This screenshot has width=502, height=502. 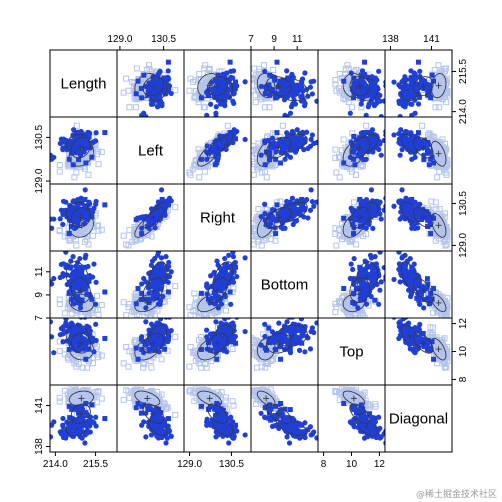 What do you see at coordinates (418, 83) in the screenshot?
I see `panel-length-vs-diagonal` at bounding box center [418, 83].